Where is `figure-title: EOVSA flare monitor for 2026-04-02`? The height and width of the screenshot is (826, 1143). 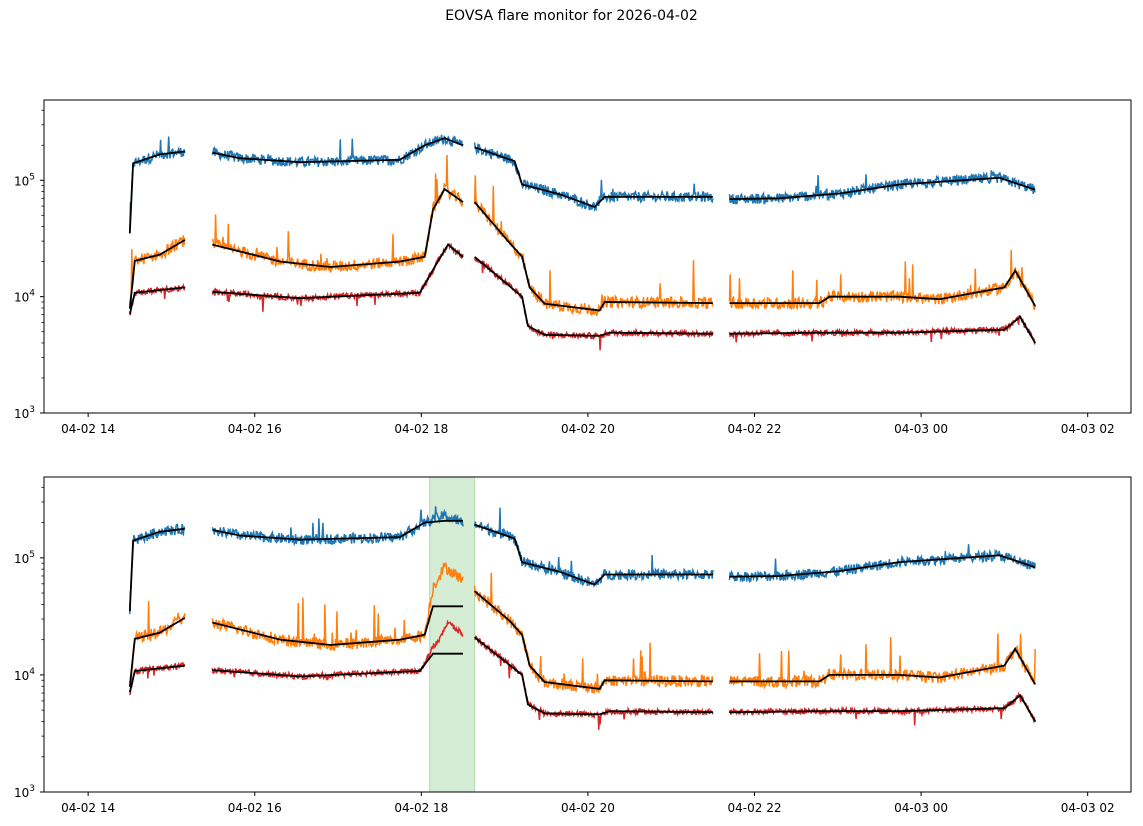 figure-title: EOVSA flare monitor for 2026-04-02 is located at coordinates (571, 16).